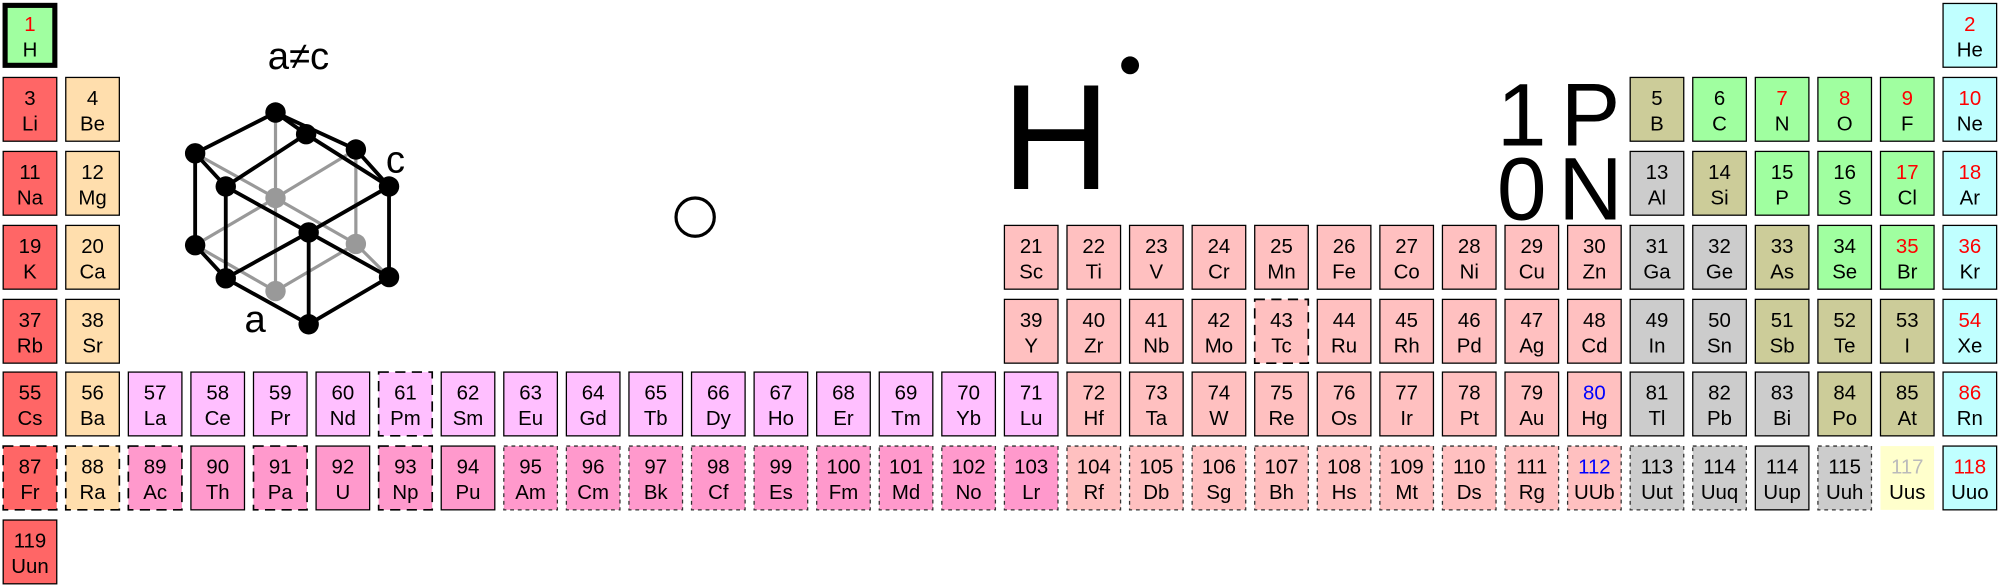 The width and height of the screenshot is (2000, 586). Describe the element at coordinates (155, 478) in the screenshot. I see `element-cell: 89 Ac` at that location.